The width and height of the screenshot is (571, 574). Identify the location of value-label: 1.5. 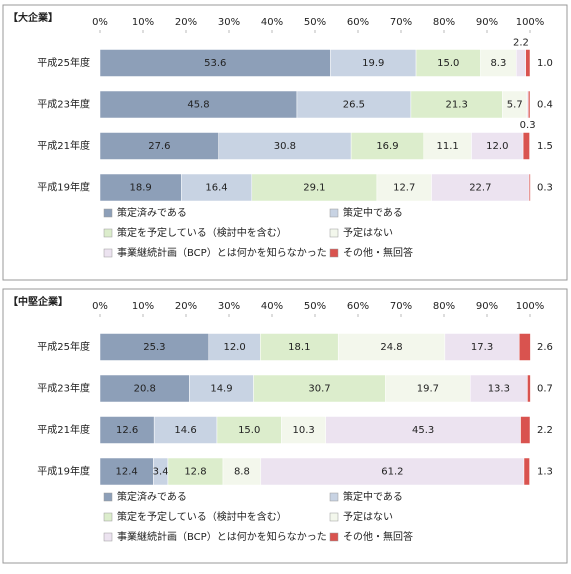
(545, 146).